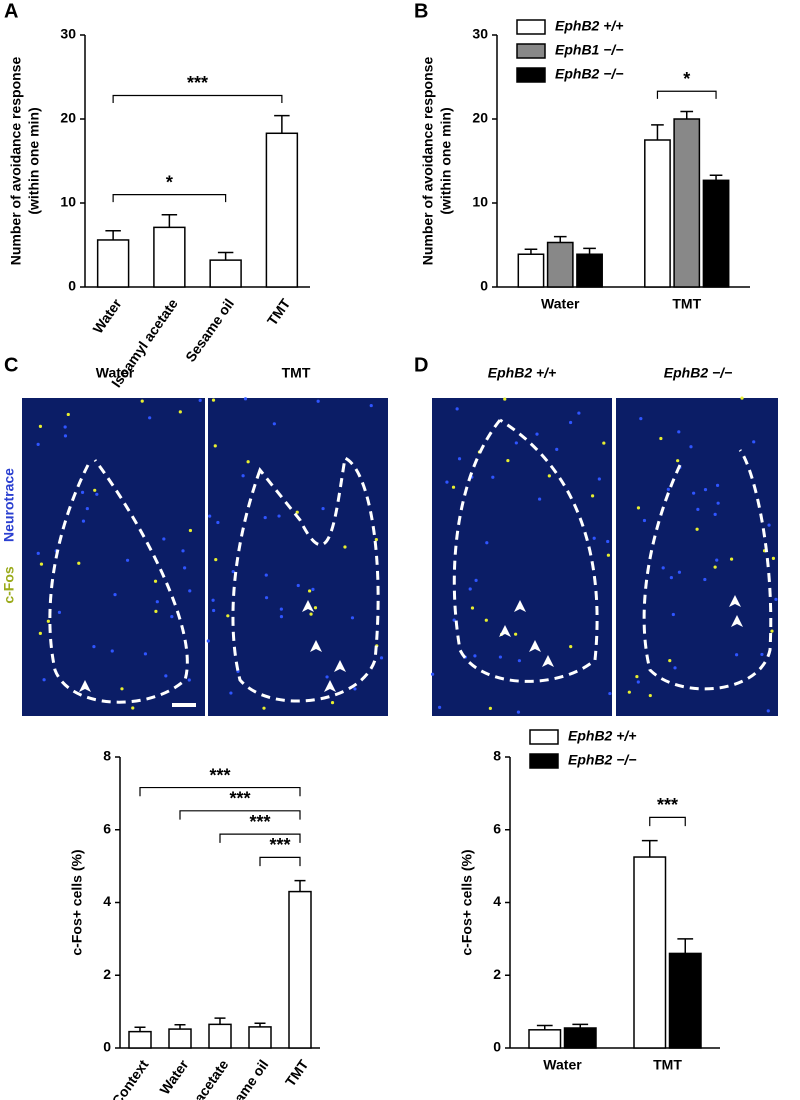 The image size is (800, 1100). I want to click on panel-letter: C, so click(11, 365).